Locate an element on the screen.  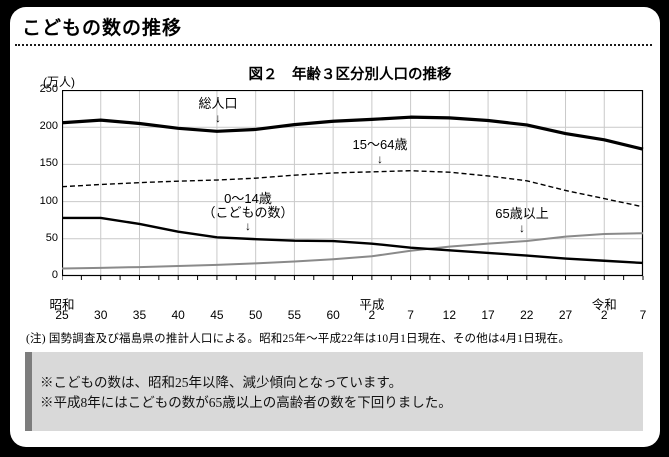
annotation-total-population: 総人口 ↓ is located at coordinates (218, 110).